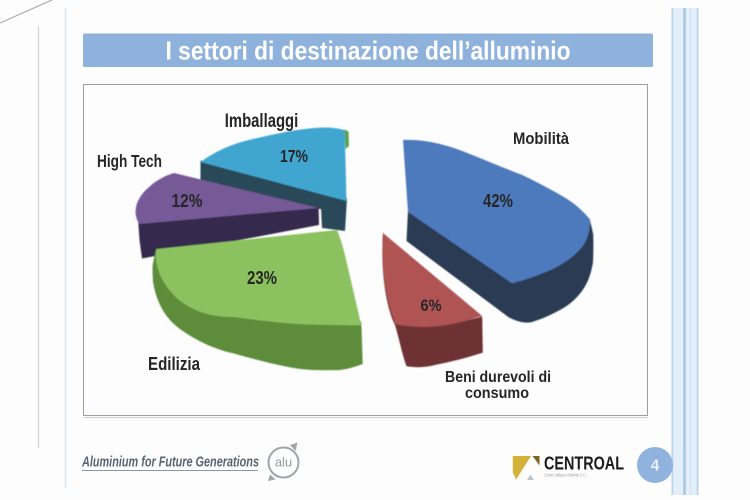 The height and width of the screenshot is (500, 750). Describe the element at coordinates (262, 277) in the screenshot. I see `svg-text: 23%` at that location.